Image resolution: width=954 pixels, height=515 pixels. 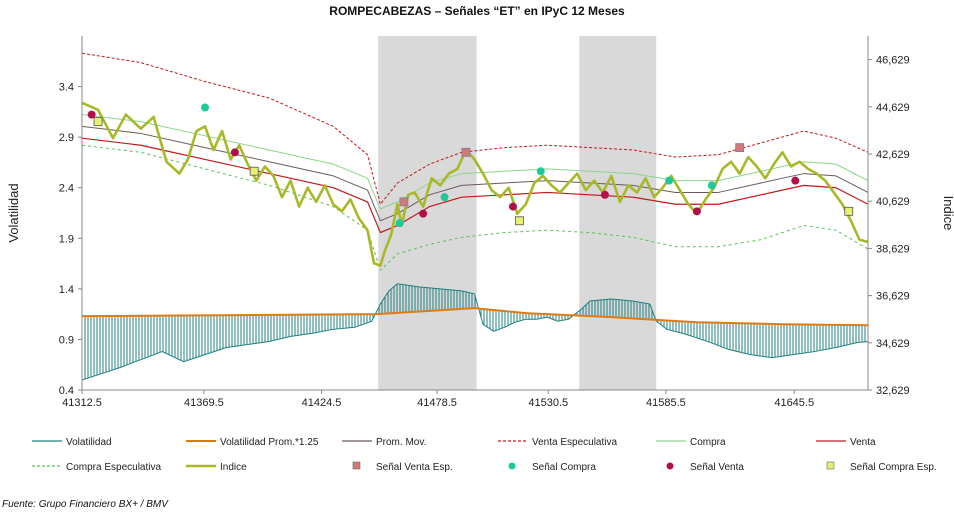 What do you see at coordinates (66, 138) in the screenshot?
I see `y-left-tick-label: 2.9` at bounding box center [66, 138].